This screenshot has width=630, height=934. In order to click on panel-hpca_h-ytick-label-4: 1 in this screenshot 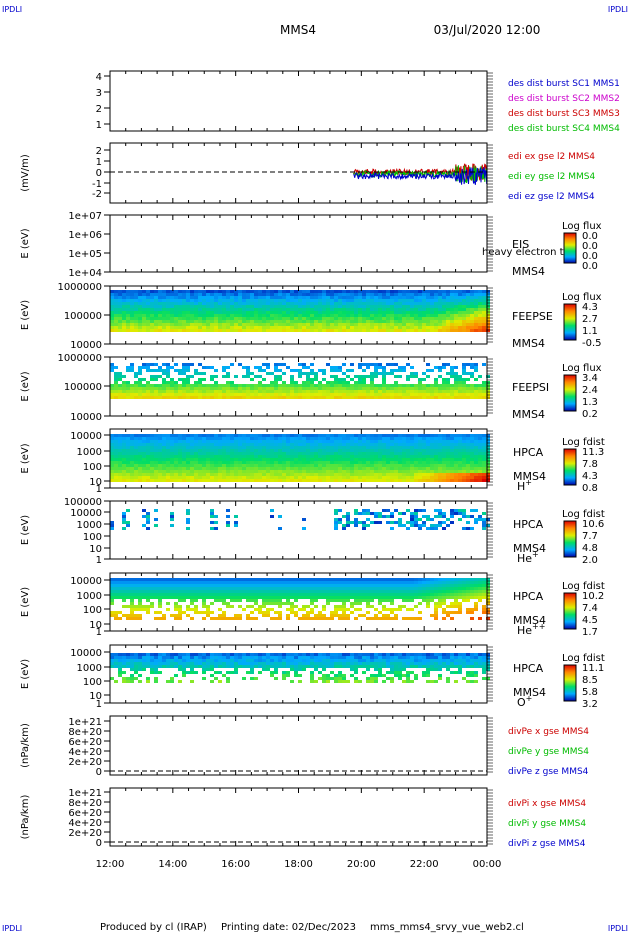, I will do `click(99, 489)`.